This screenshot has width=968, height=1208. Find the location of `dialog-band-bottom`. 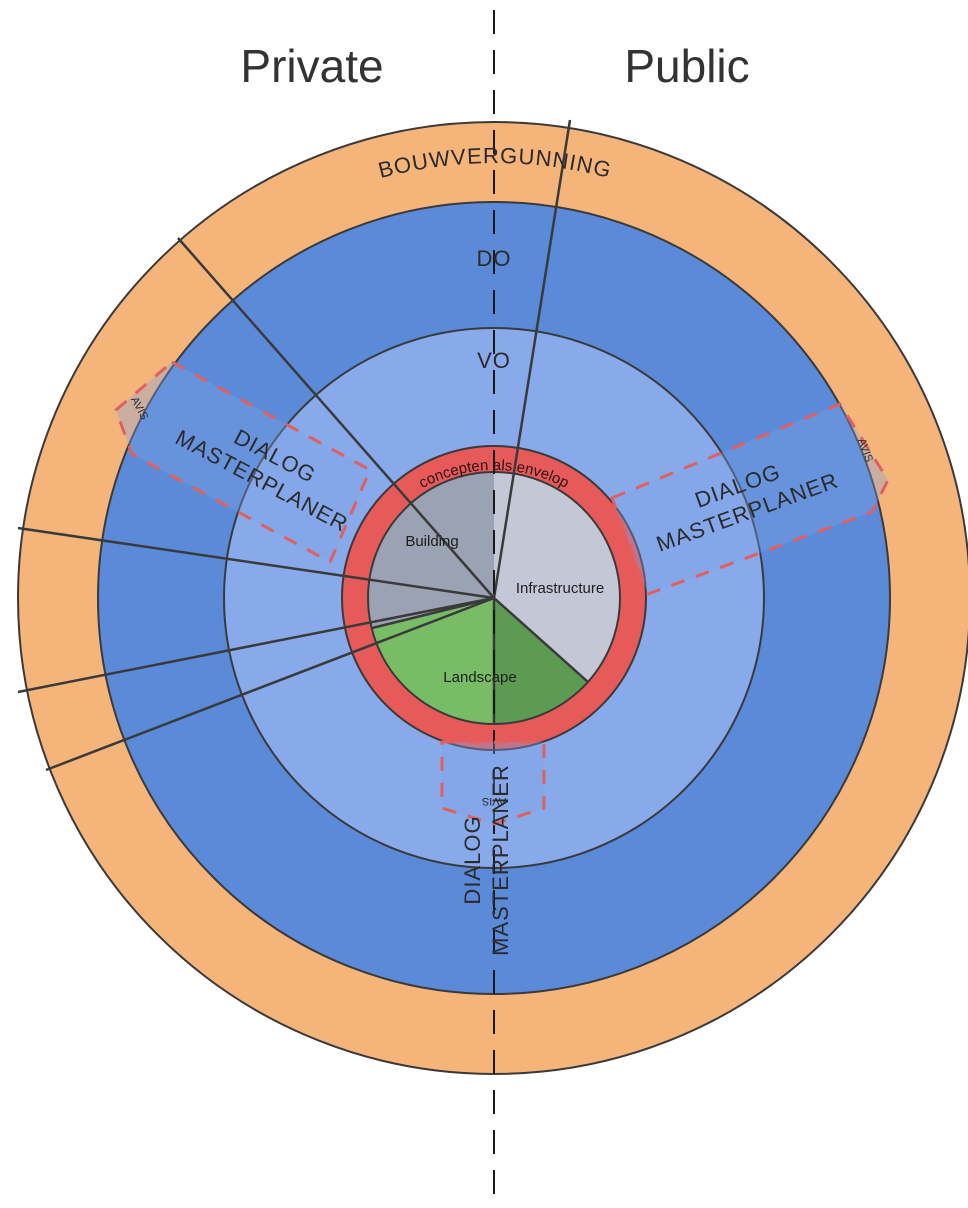

dialog-band-bottom is located at coordinates (493, 783).